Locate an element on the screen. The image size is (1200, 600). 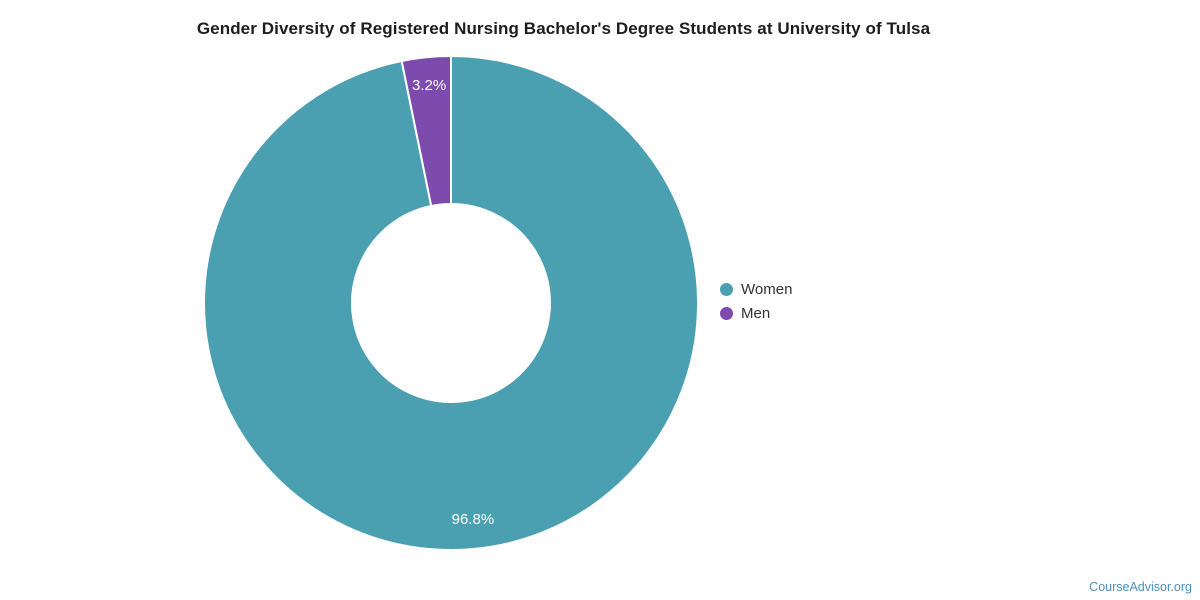
legend-label-men: Men is located at coordinates (756, 313).